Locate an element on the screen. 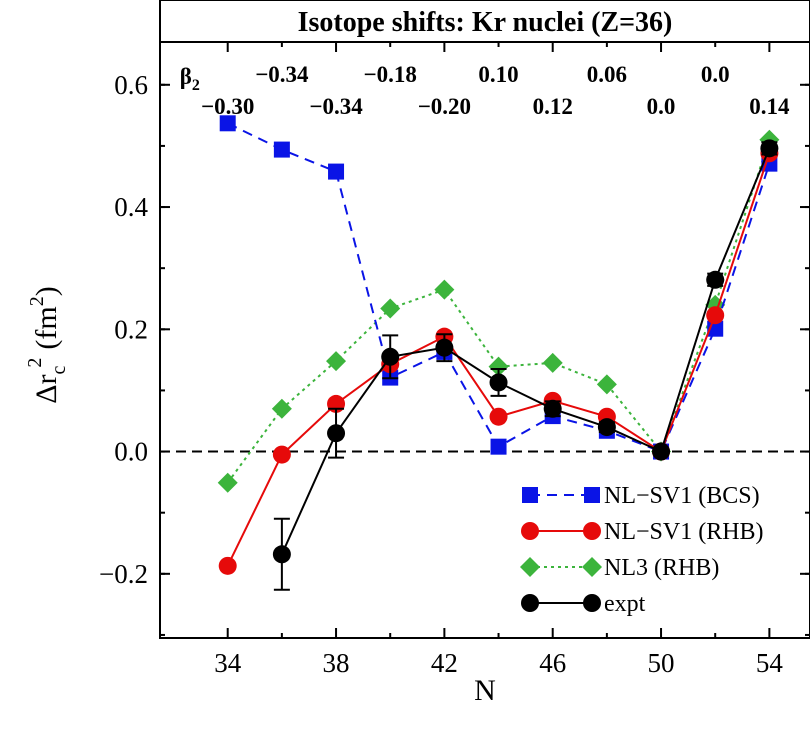 The height and width of the screenshot is (729, 810). x-tick-label: 42 is located at coordinates (444, 663).